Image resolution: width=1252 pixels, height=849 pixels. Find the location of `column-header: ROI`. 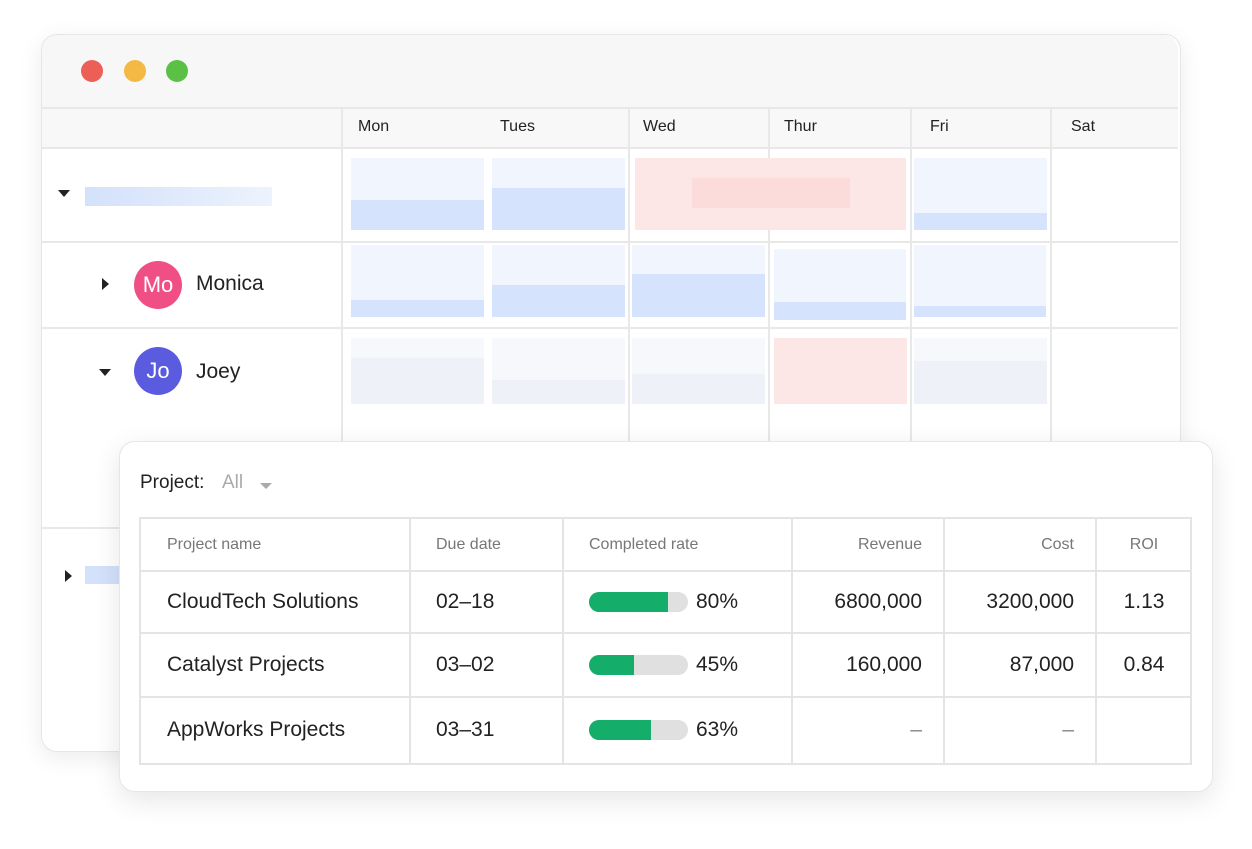

column-header: ROI is located at coordinates (1144, 544).